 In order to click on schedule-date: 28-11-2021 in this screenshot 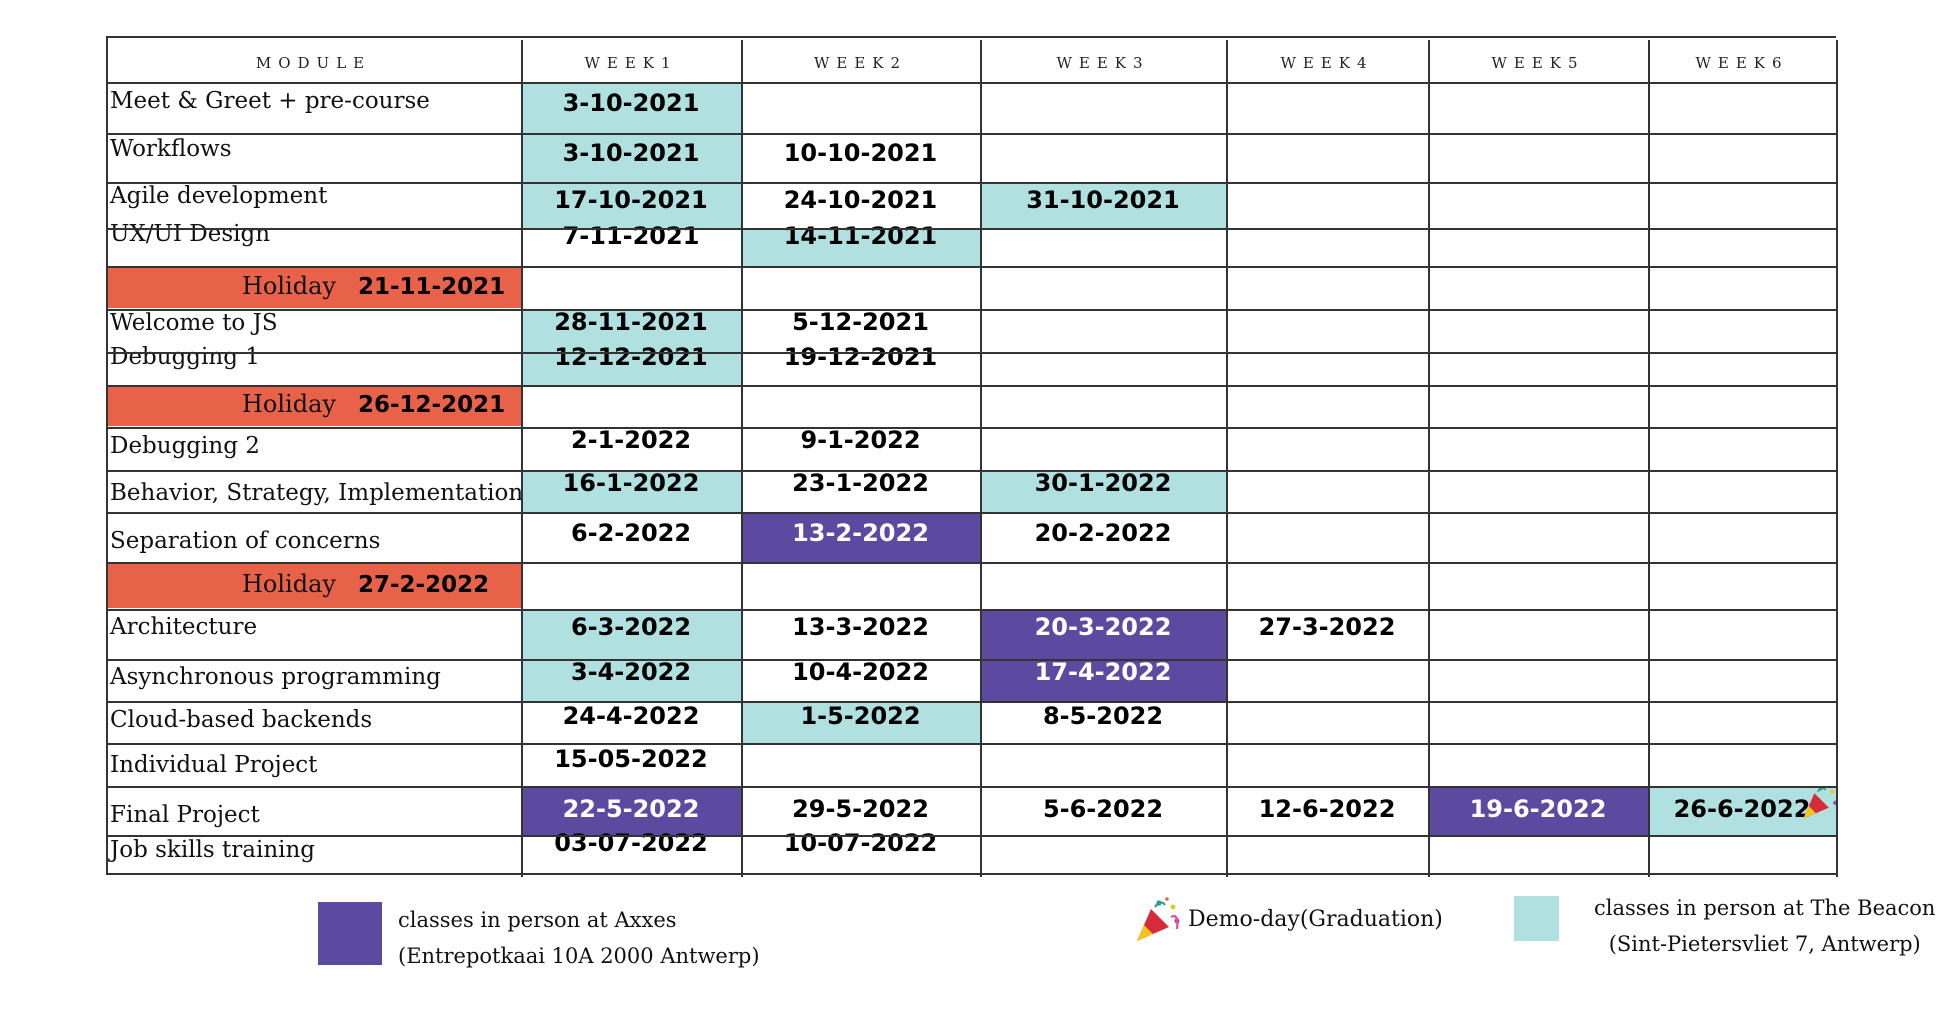, I will do `click(631, 322)`.